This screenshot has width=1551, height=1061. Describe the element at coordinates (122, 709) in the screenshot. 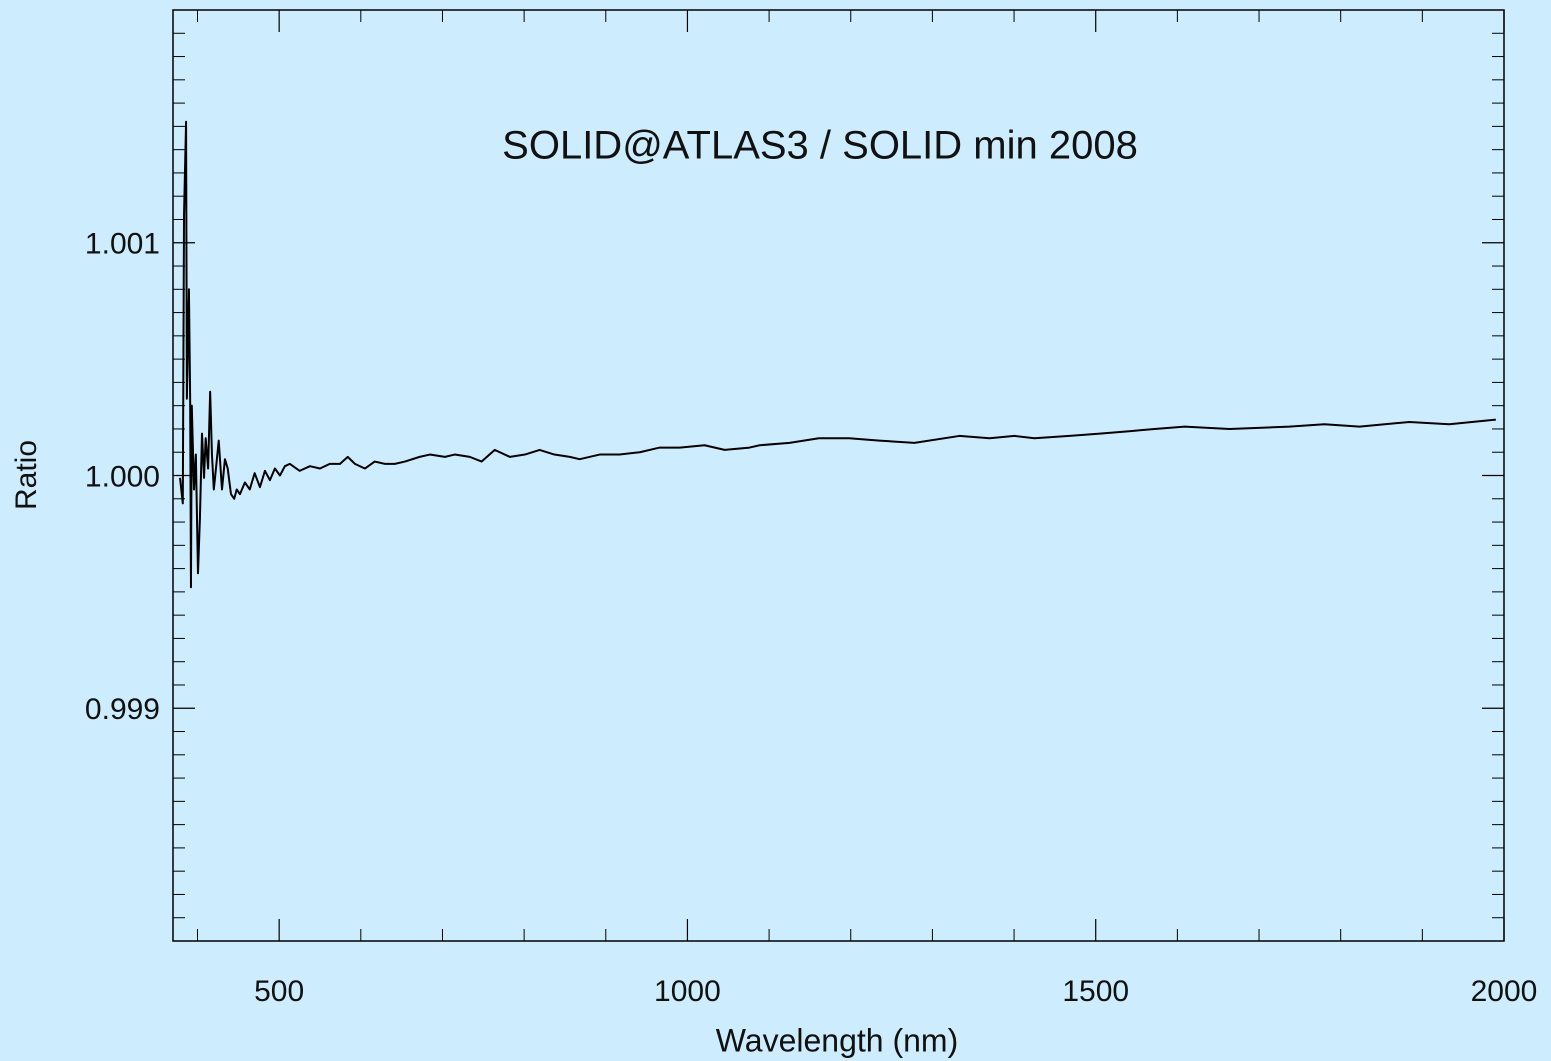

I see `y-tick-label: 0.999` at that location.